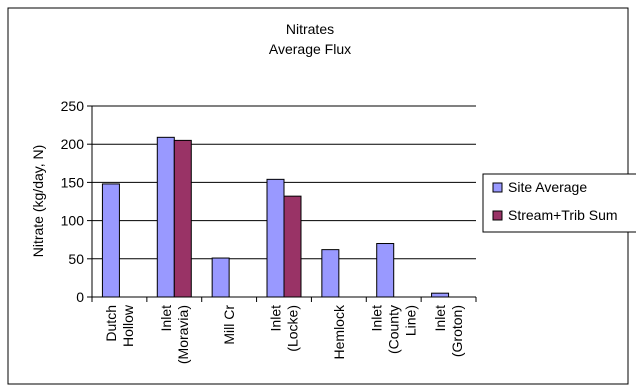  Describe the element at coordinates (76, 259) in the screenshot. I see `y-tick-label: 50` at that location.